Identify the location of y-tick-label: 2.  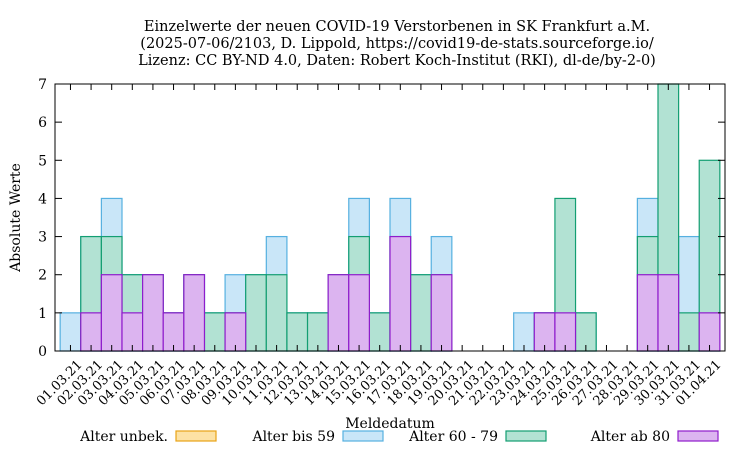
(42, 276).